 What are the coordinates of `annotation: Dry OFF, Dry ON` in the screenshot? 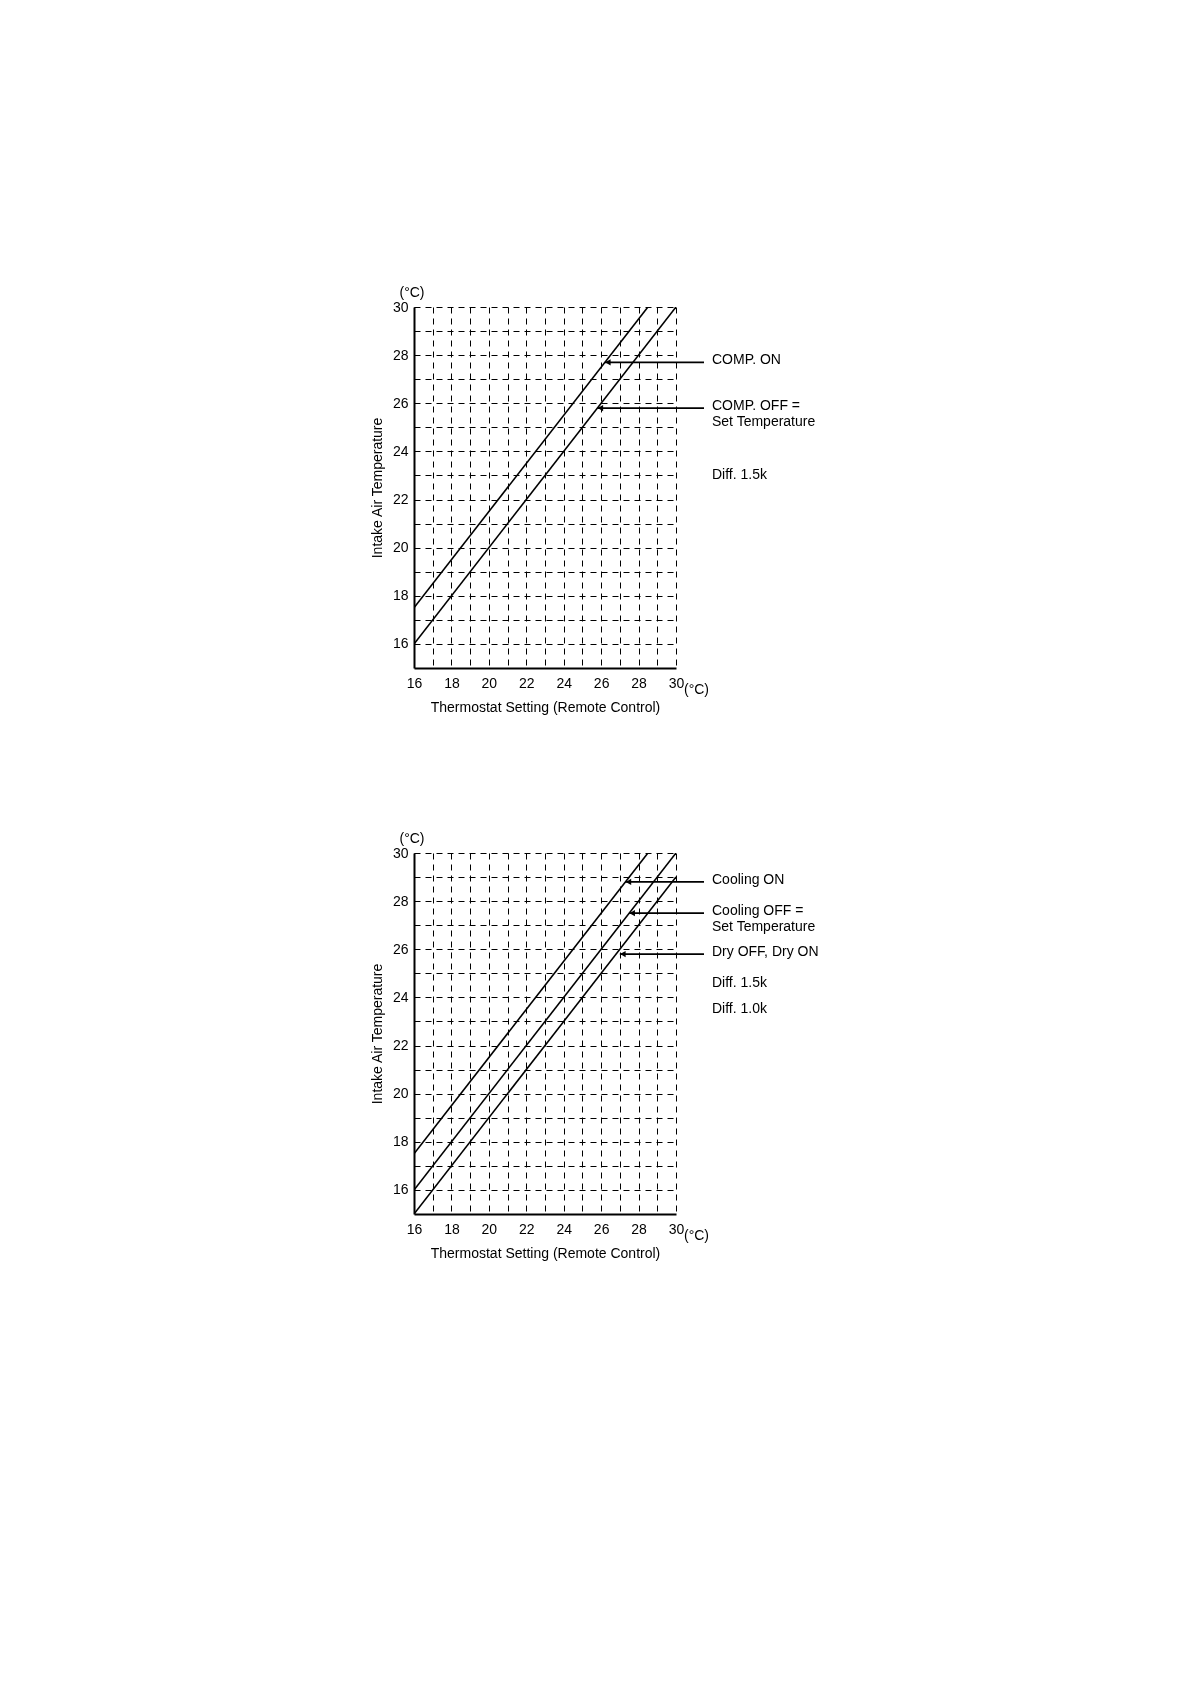 It's located at (765, 951).